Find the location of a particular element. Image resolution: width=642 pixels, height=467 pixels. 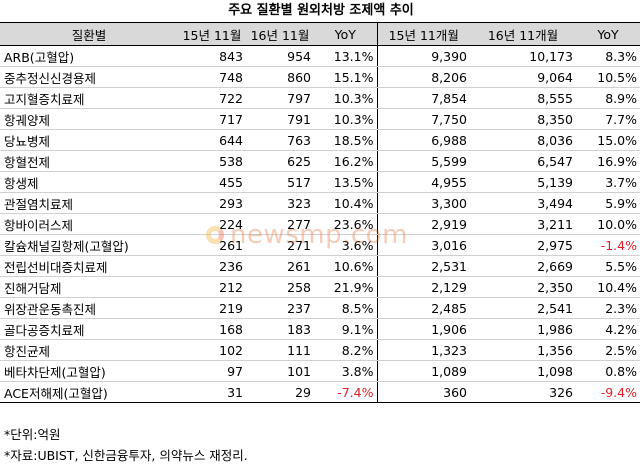

11m-16-value: 8,555 is located at coordinates (523, 98).